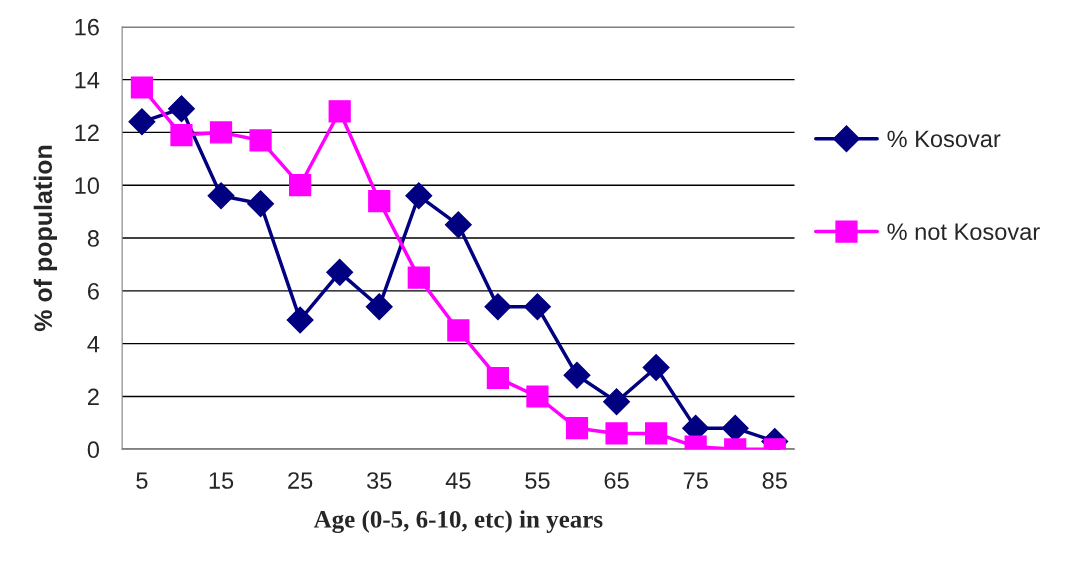 This screenshot has height=582, width=1081. Describe the element at coordinates (93, 344) in the screenshot. I see `y-tick-label: 4` at that location.